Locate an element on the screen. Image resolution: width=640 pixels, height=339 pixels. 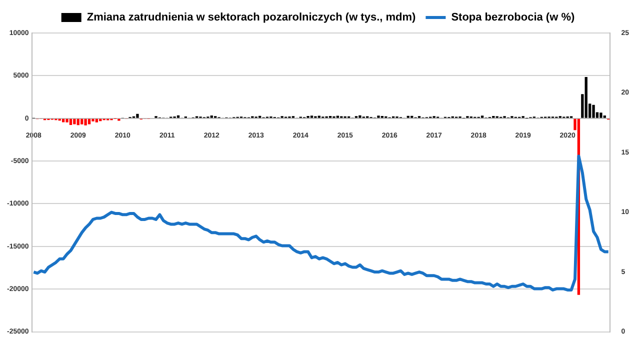
legend-label: Stopa bezrobocia (w %) is located at coordinates (513, 18).